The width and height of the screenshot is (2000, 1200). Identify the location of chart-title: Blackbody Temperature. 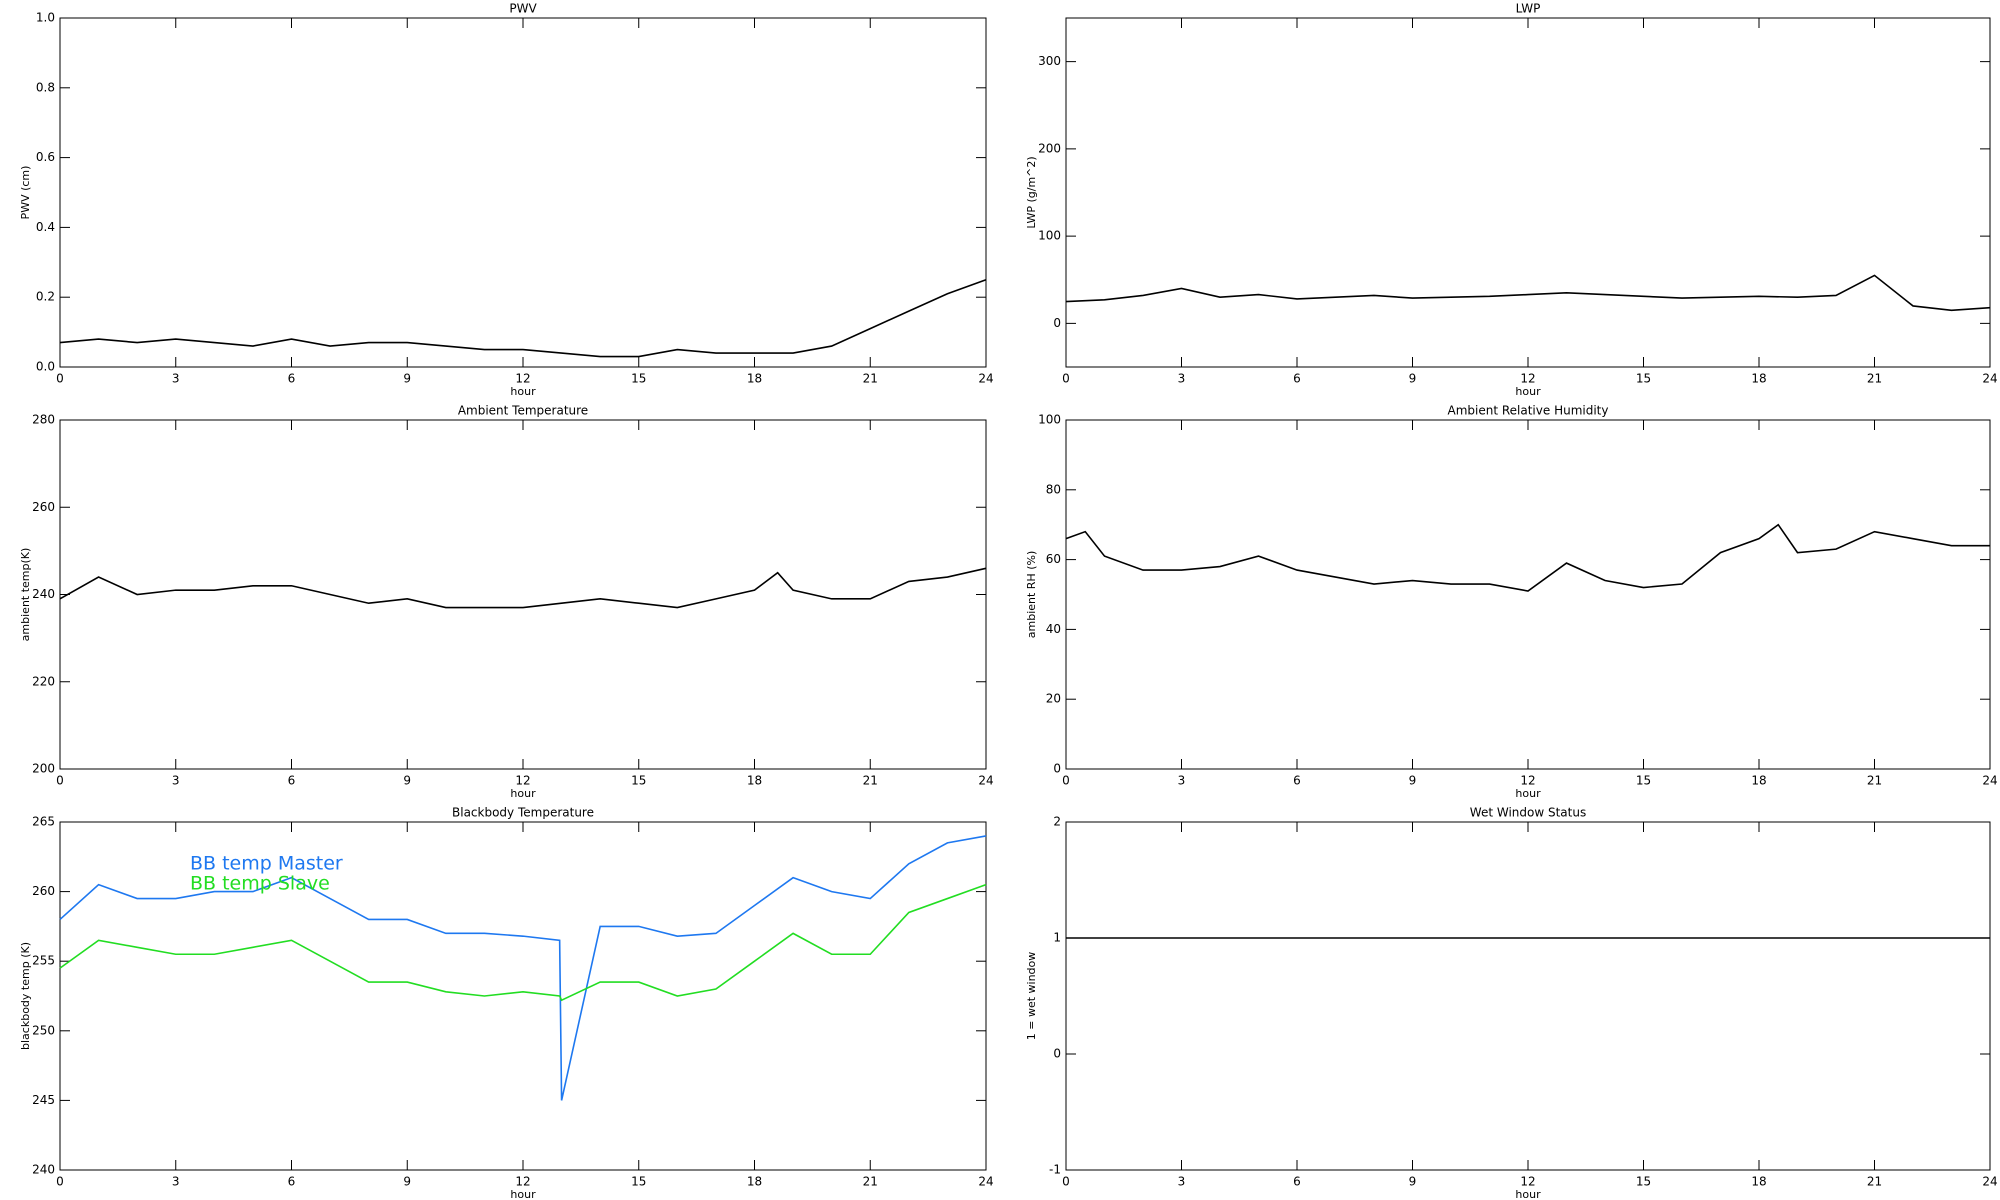
(523, 813).